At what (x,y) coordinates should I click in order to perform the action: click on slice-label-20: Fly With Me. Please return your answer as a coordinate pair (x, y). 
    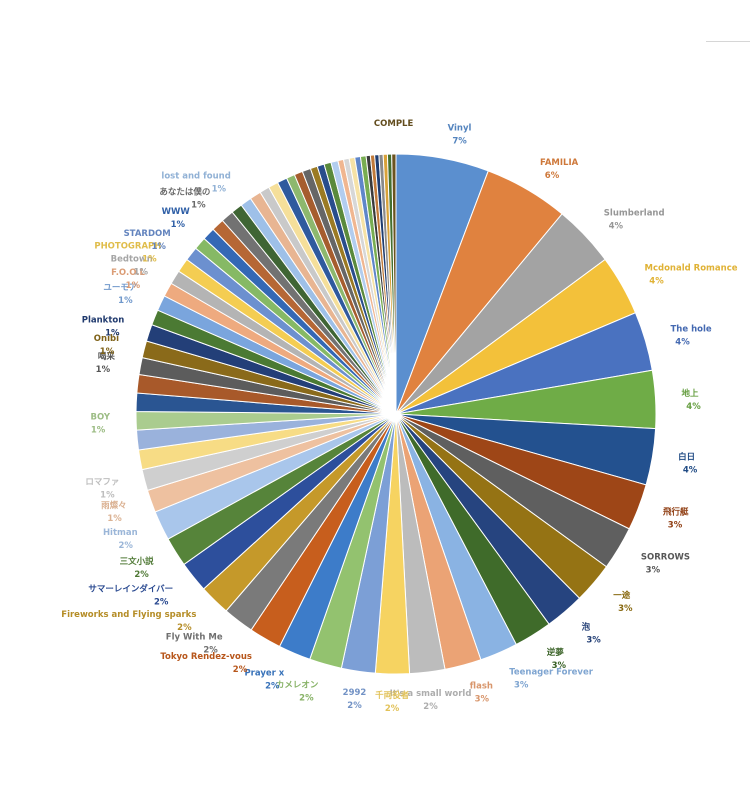
    Looking at the image, I should click on (194, 637).